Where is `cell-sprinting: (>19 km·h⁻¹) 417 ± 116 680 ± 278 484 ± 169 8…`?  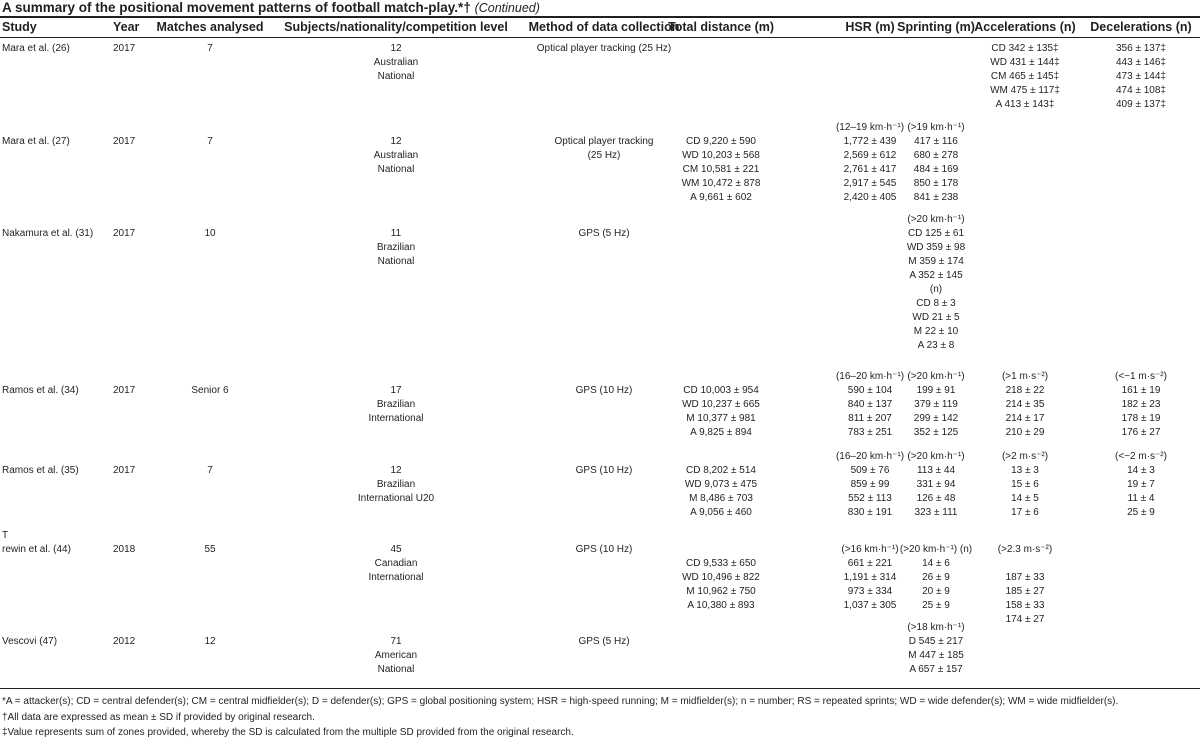
cell-sprinting: (>19 km·h⁻¹) 417 ± 116 680 ± 278 484 ± 169 8… is located at coordinates (936, 163).